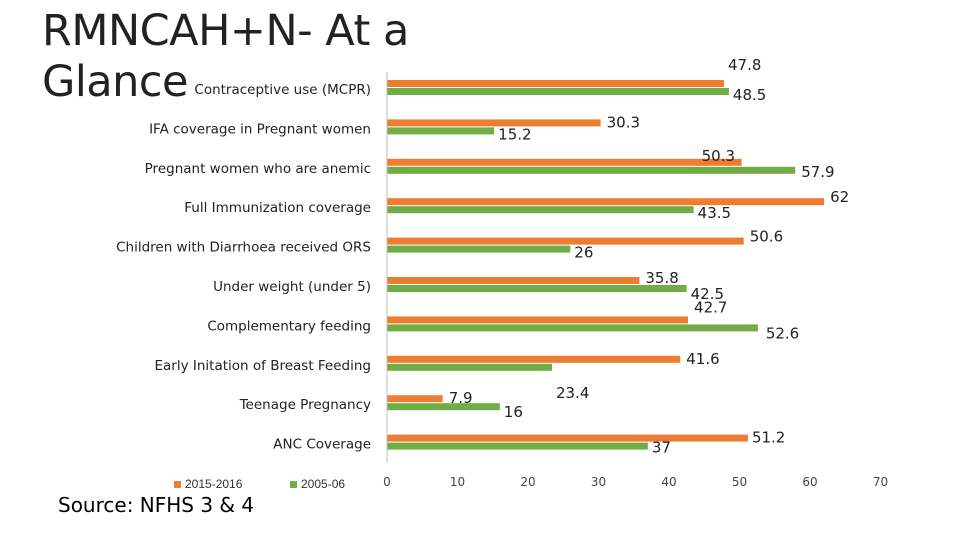 This screenshot has width=960, height=540. Describe the element at coordinates (710, 307) in the screenshot. I see `data-label: 42.7` at that location.